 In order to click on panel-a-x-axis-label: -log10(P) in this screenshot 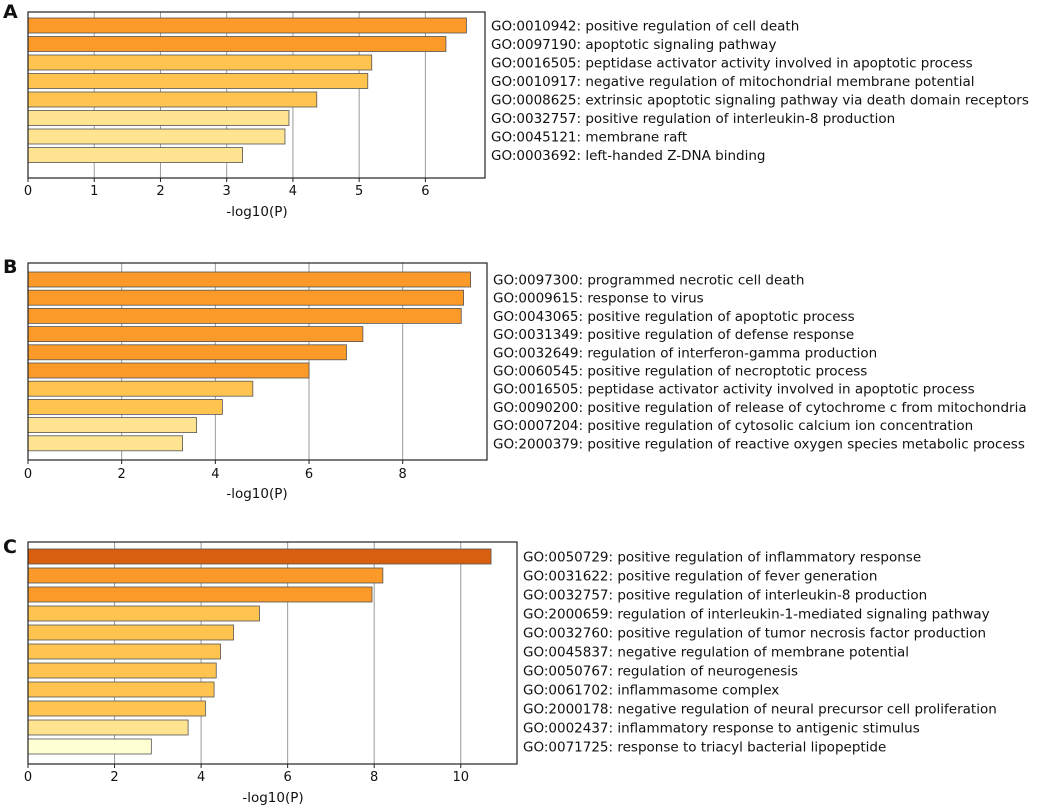, I will do `click(256, 212)`.